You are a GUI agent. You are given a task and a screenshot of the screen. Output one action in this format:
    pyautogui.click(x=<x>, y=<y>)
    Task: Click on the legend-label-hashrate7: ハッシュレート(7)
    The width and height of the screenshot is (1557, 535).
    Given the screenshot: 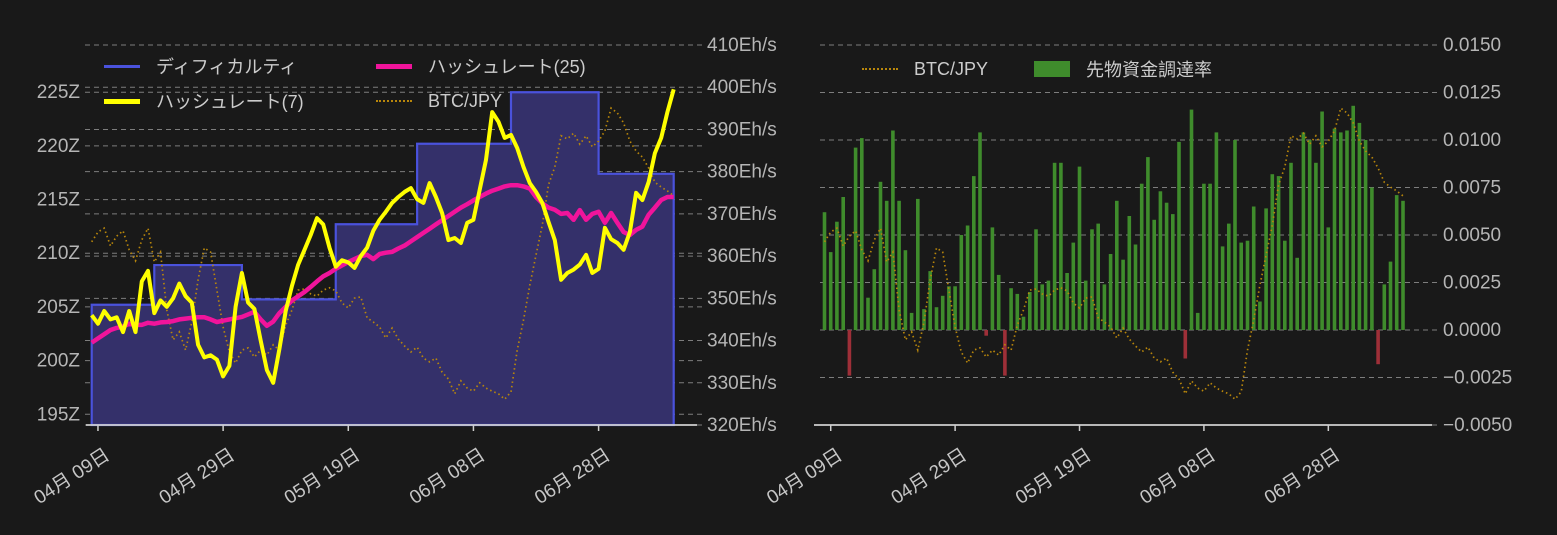 What is the action you would take?
    pyautogui.click(x=230, y=102)
    